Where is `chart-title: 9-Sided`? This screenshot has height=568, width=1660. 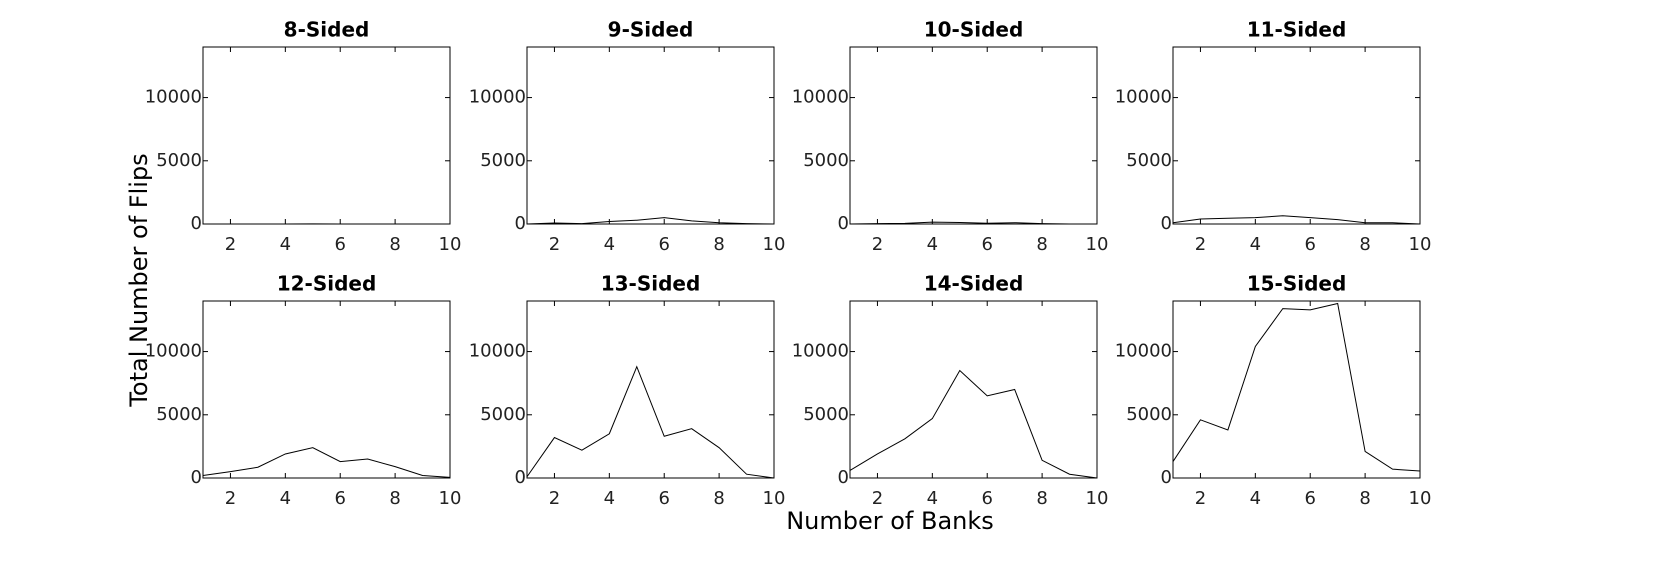 chart-title: 9-Sided is located at coordinates (651, 30).